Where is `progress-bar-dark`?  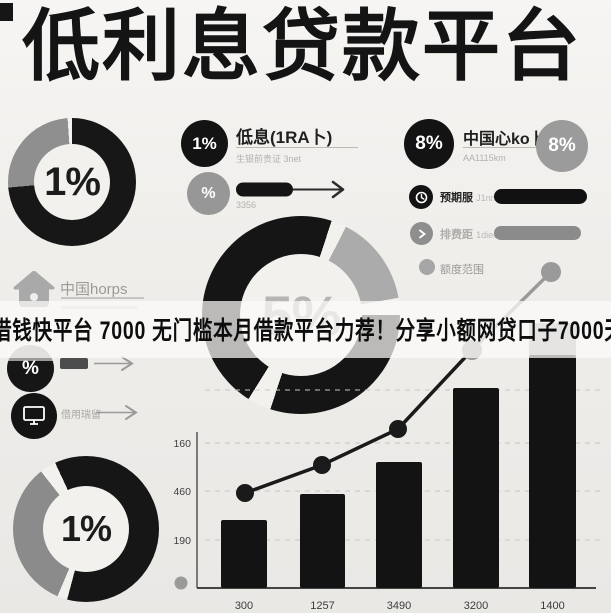 progress-bar-dark is located at coordinates (540, 196).